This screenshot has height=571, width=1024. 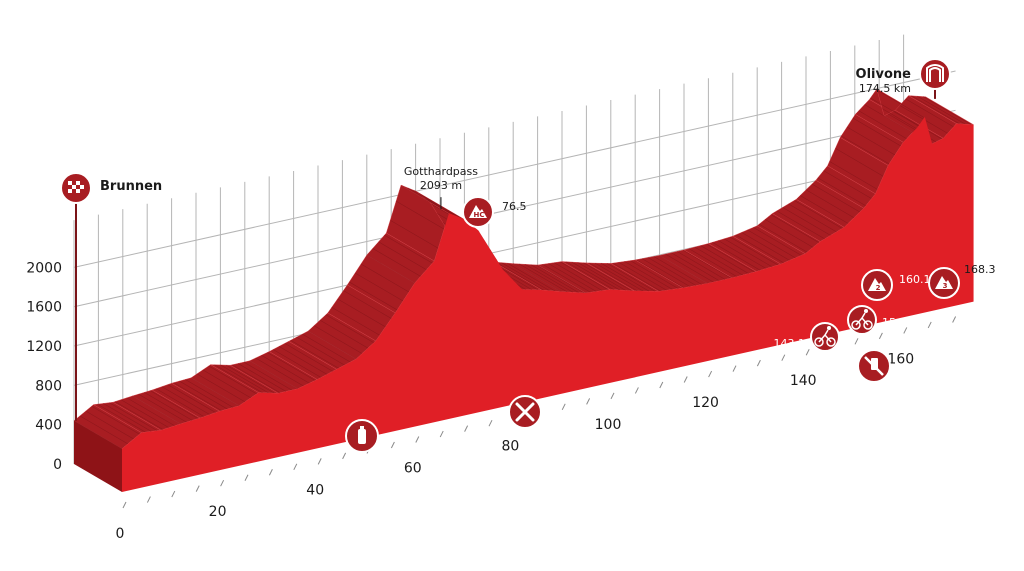 I want to click on summit-elevation: 2093 m, so click(x=441, y=185).